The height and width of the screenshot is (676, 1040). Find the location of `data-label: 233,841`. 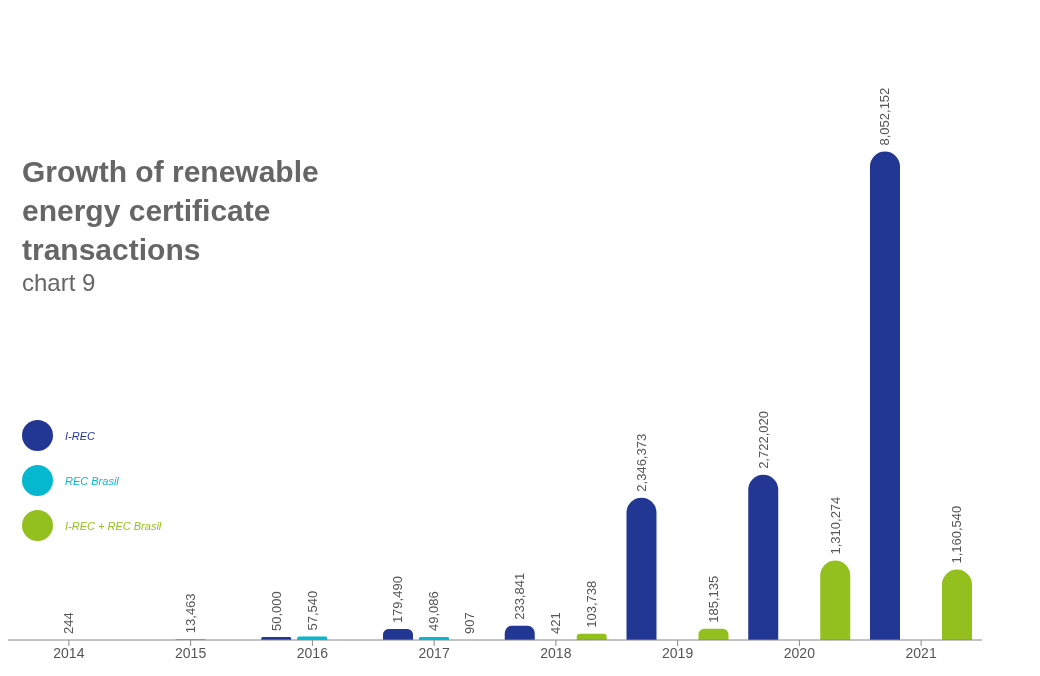

data-label: 233,841 is located at coordinates (520, 596).